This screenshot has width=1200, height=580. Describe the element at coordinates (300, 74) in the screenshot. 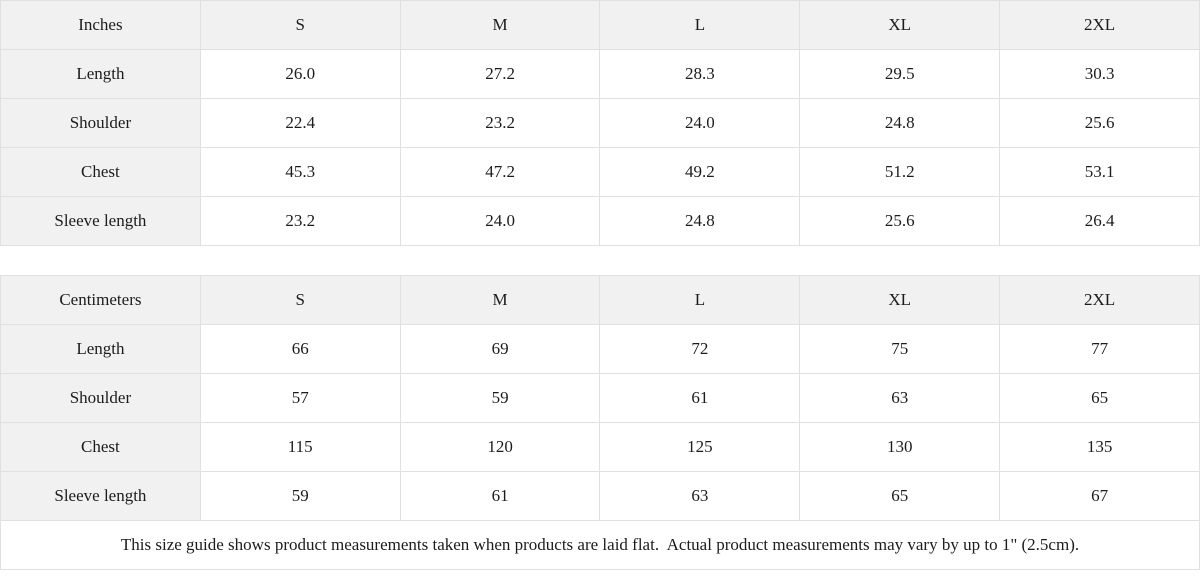

I see `cell-inches-length-s: 26.0` at that location.